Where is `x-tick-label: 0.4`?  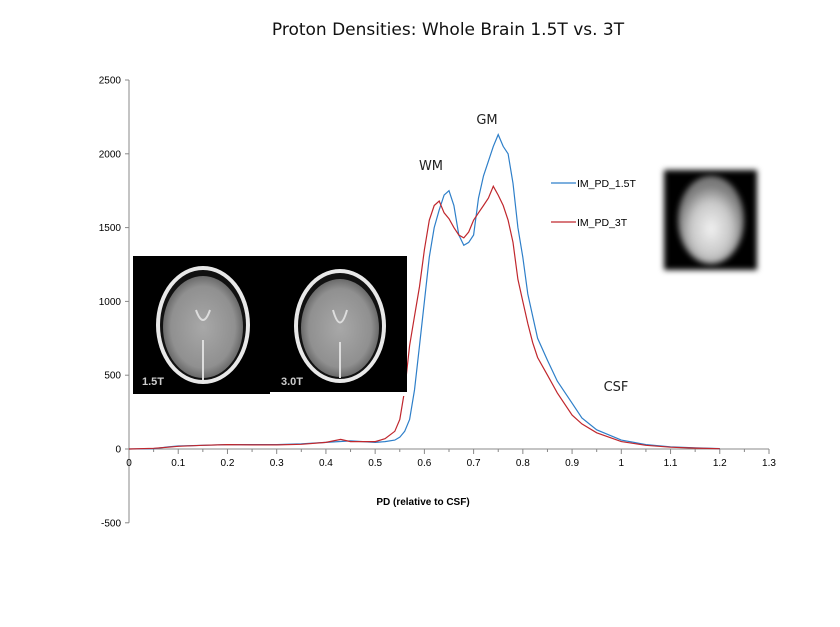
x-tick-label: 0.4 is located at coordinates (326, 463).